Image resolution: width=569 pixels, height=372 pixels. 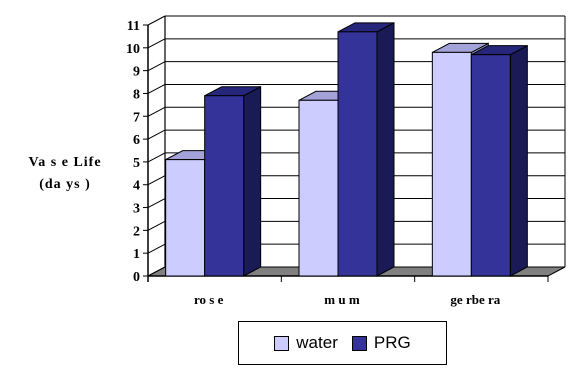 I want to click on y-tick-label-8: 8, so click(x=136, y=94).